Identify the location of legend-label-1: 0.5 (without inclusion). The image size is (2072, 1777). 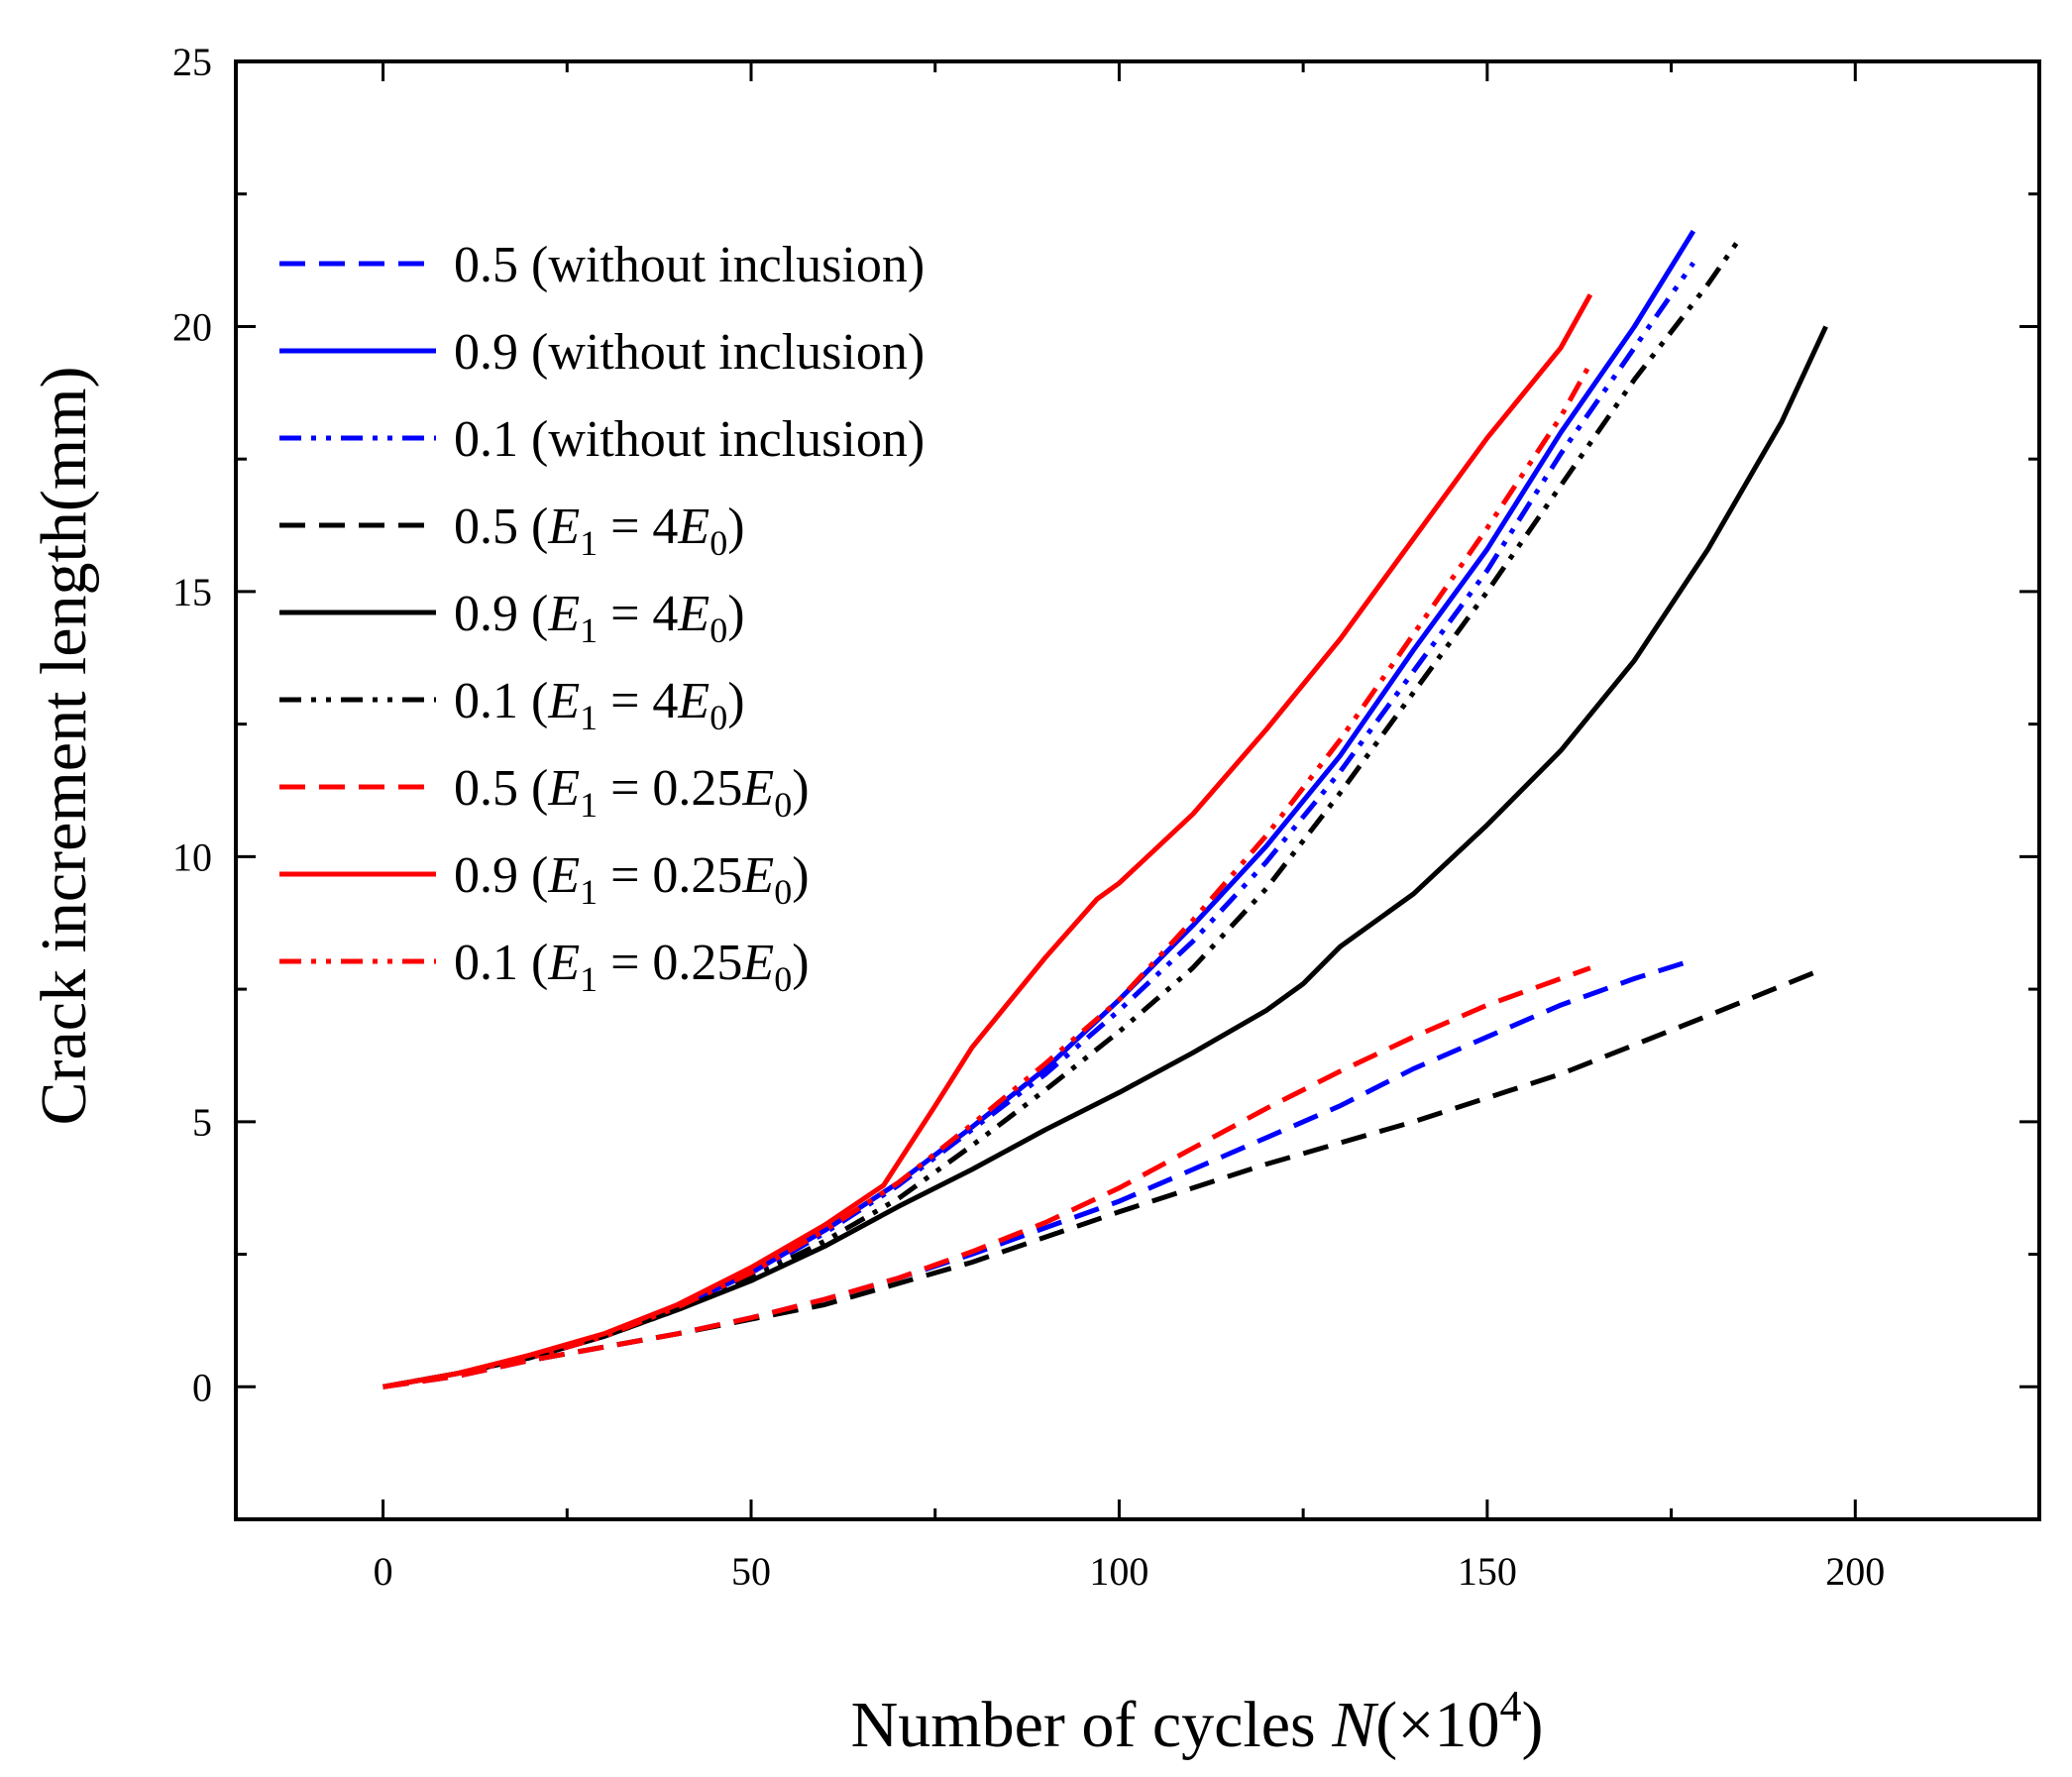
(689, 265).